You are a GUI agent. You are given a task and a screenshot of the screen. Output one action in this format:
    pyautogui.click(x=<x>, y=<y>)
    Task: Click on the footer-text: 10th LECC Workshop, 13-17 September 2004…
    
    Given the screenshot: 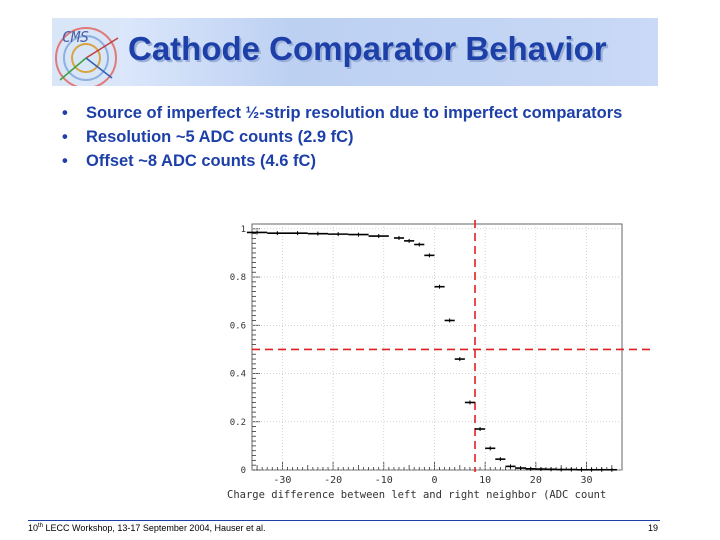 What is the action you would take?
    pyautogui.click(x=146, y=528)
    